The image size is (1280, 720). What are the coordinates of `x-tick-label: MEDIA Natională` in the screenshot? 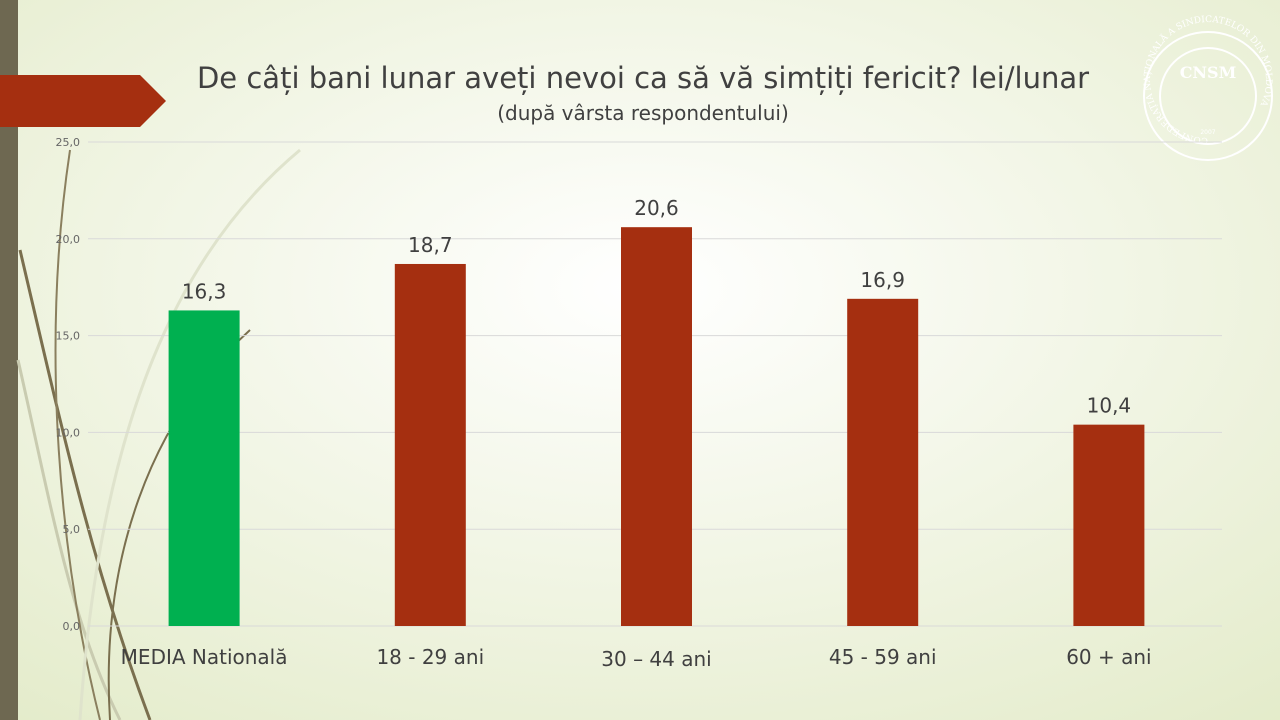 It's located at (204, 657).